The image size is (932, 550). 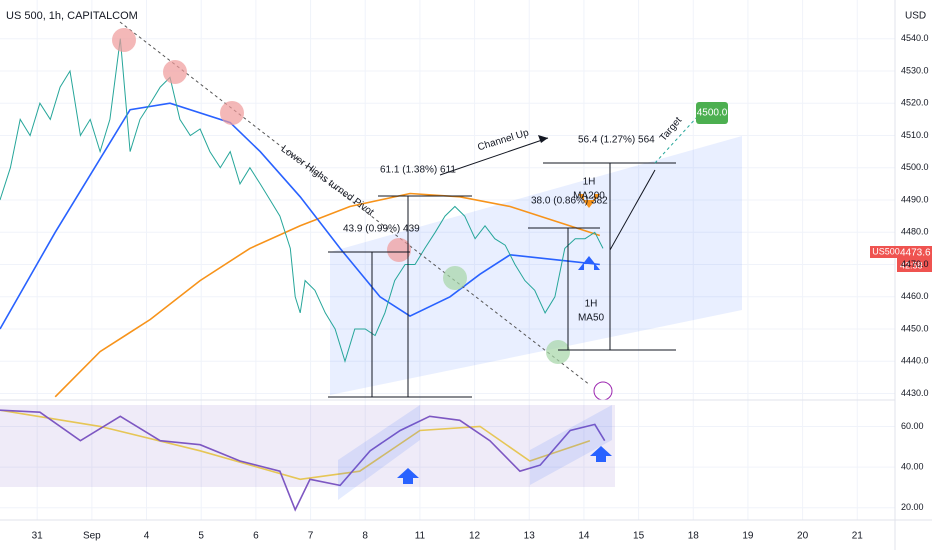 I want to click on y-tick-label: 4470.0, so click(x=915, y=264).